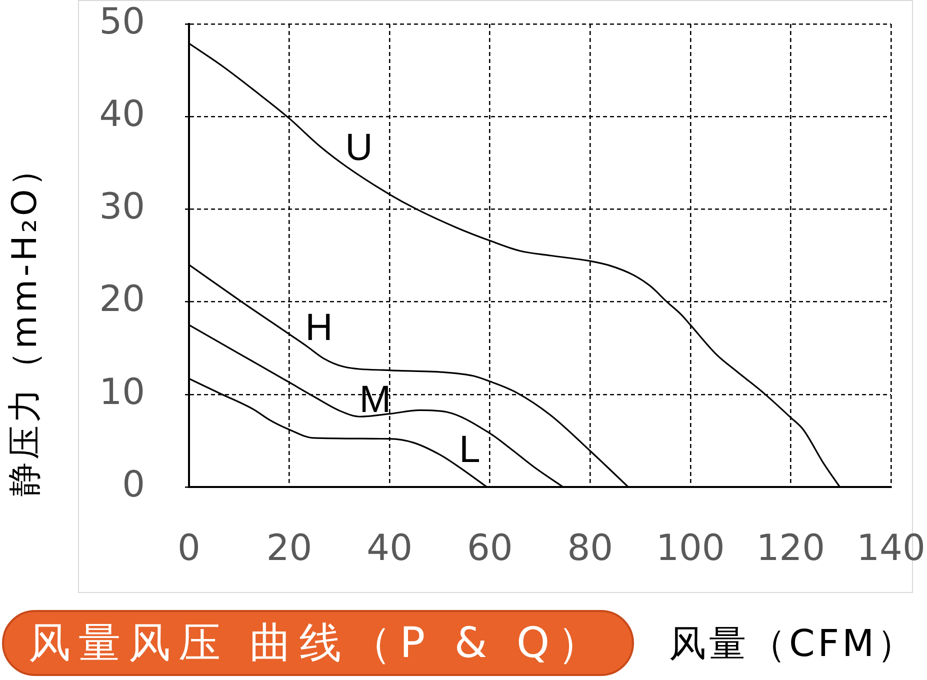 The width and height of the screenshot is (927, 680). I want to click on y-tick-label: 50, so click(122, 21).